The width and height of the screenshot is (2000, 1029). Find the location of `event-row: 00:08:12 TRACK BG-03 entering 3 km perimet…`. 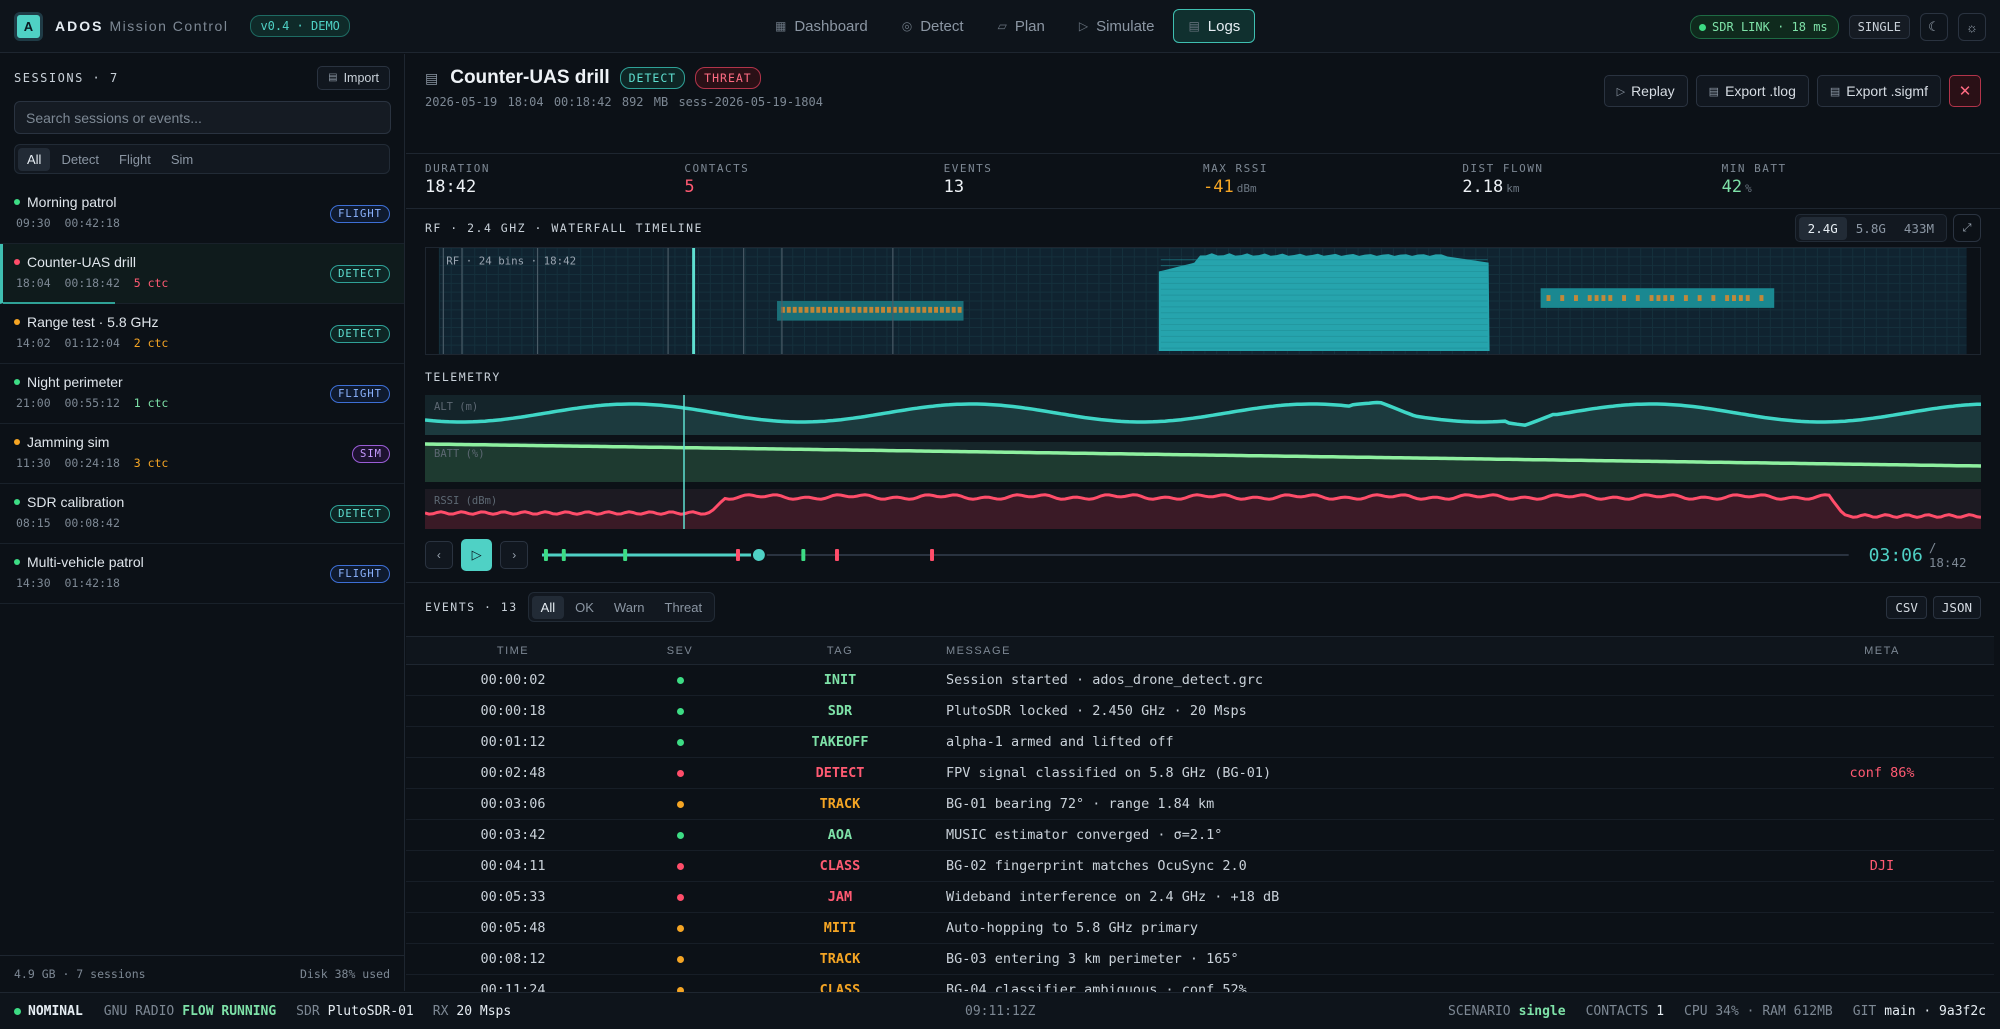

event-row: 00:08:12 TRACK BG-03 entering 3 km perimet… is located at coordinates (1200, 959).